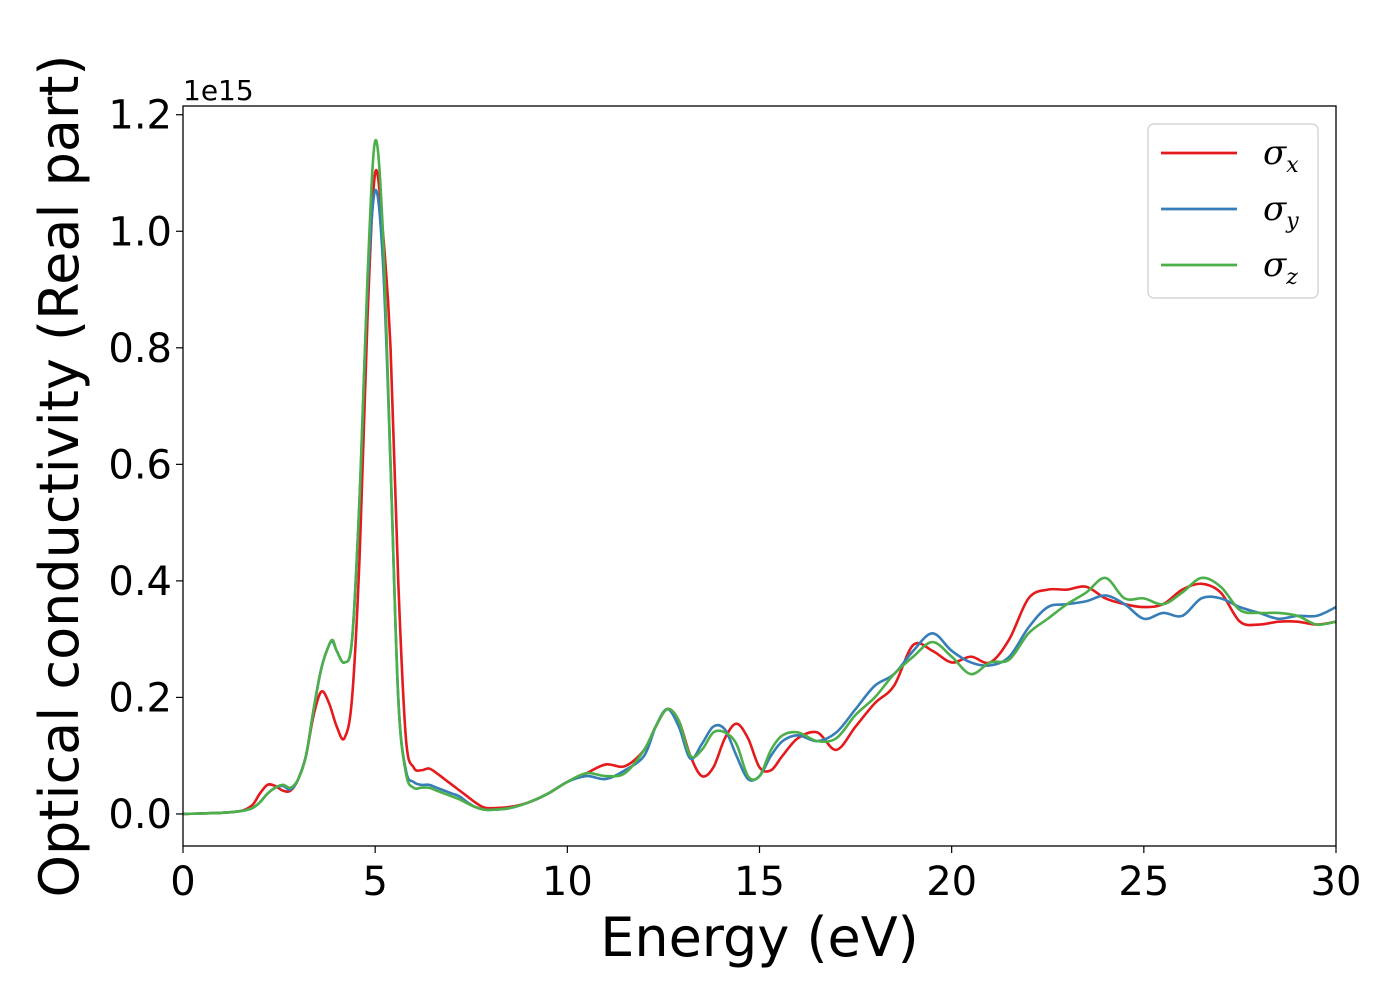 This screenshot has height=1000, width=1400. What do you see at coordinates (218, 90) in the screenshot?
I see `y-offset-label: 1e15` at bounding box center [218, 90].